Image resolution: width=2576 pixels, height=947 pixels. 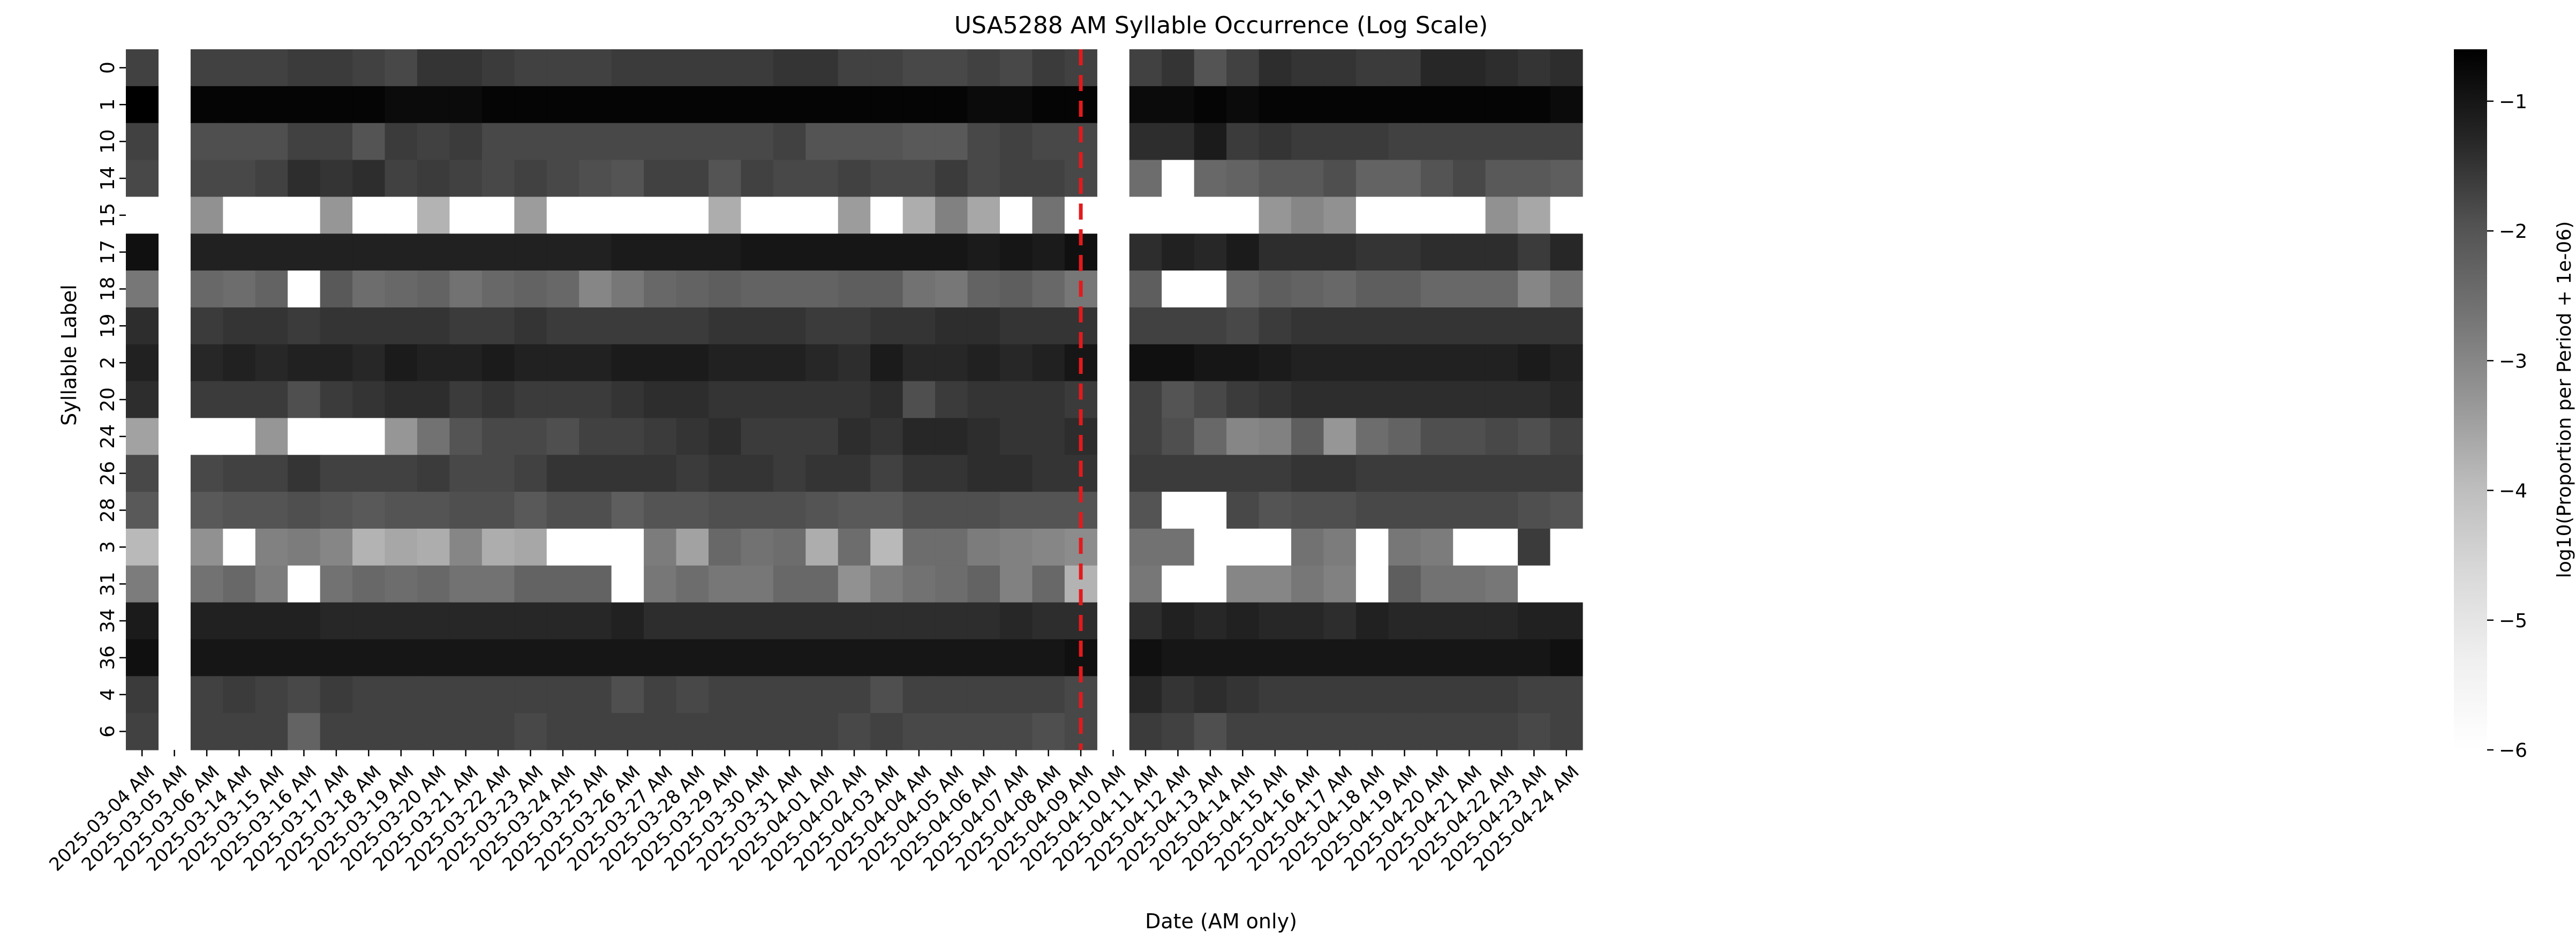 What do you see at coordinates (2513, 751) in the screenshot?
I see `colorbar-tick-label: −6` at bounding box center [2513, 751].